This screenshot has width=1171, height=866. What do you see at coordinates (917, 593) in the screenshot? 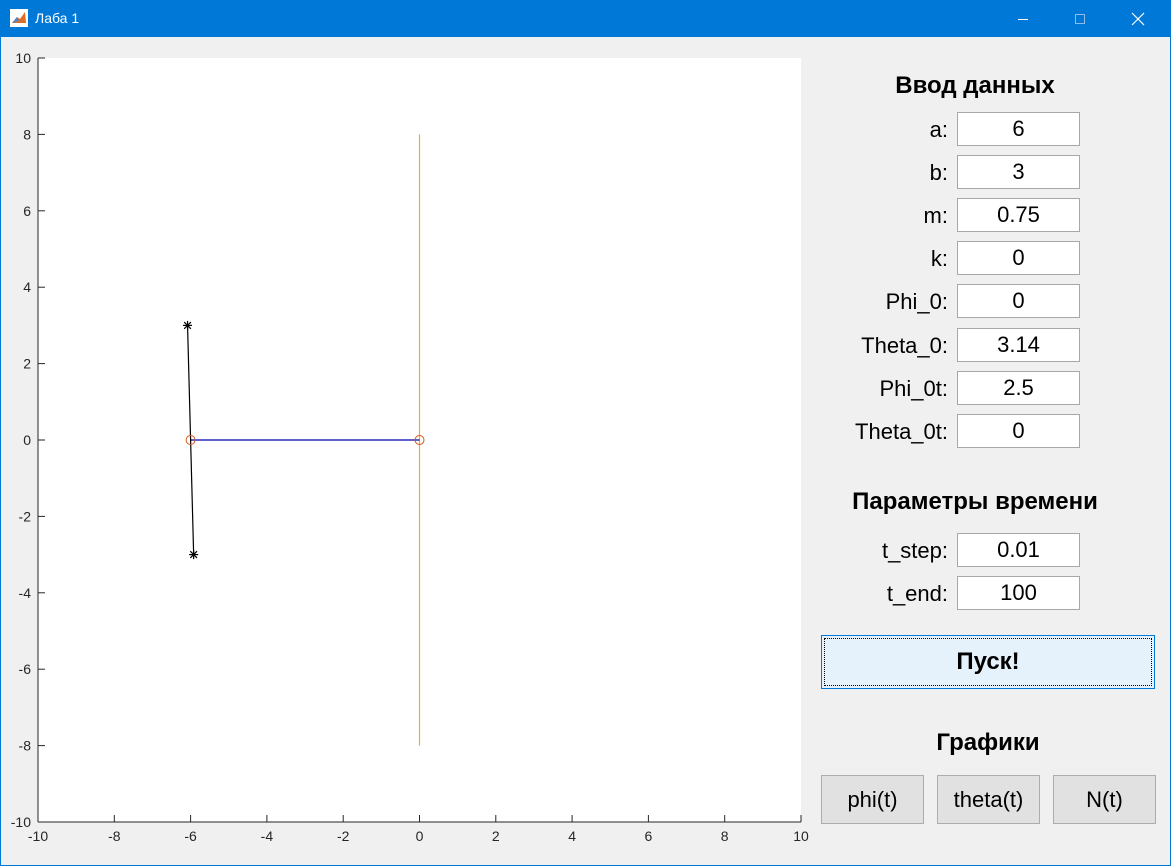
I see `time-param-label-1: t_end:` at bounding box center [917, 593].